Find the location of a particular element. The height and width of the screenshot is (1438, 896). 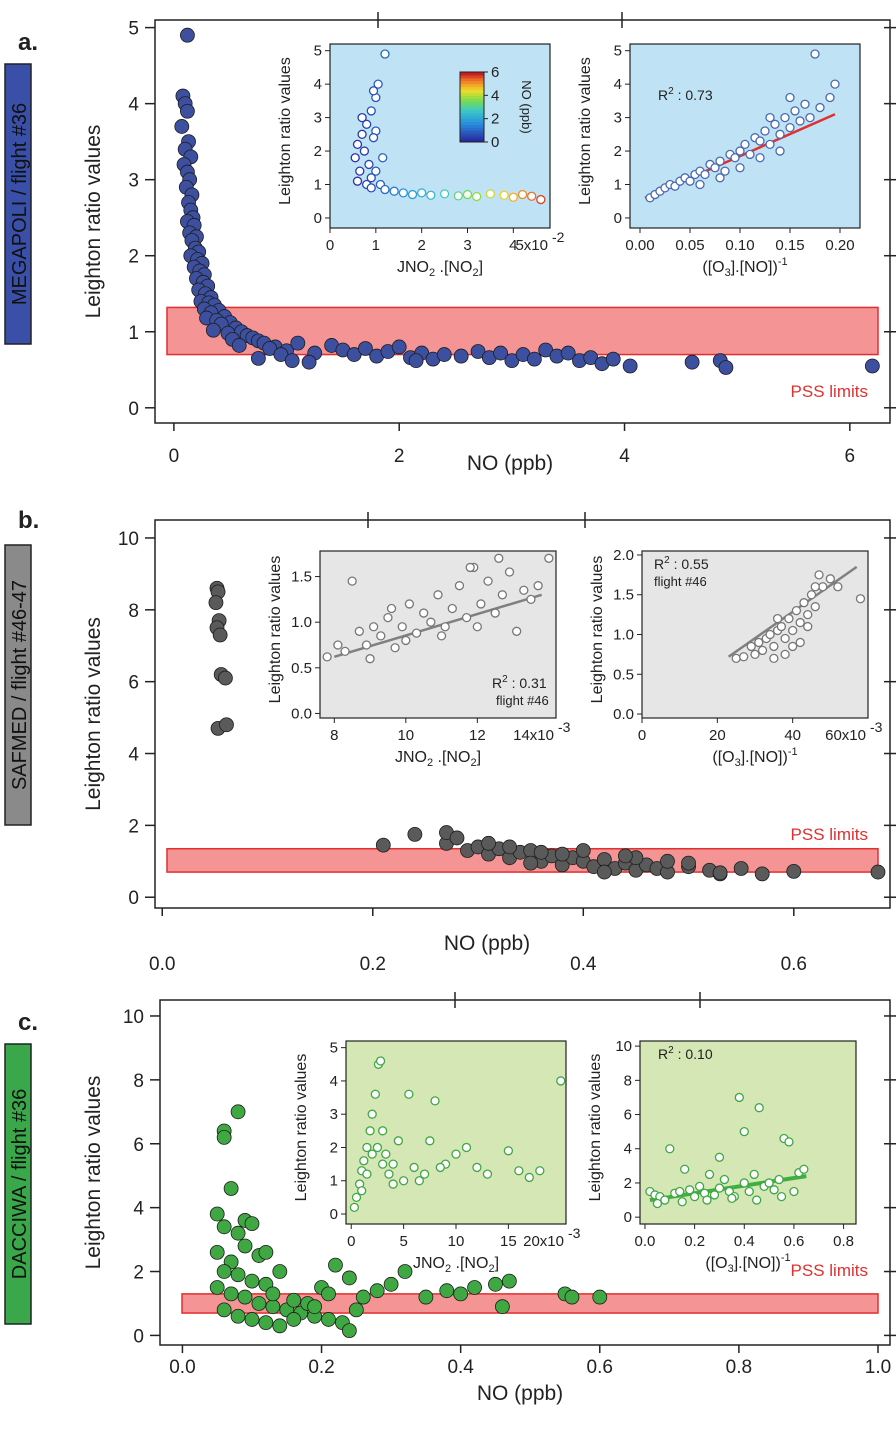

side-label: DACCIWA / flight #36 is located at coordinates (20, 1184).